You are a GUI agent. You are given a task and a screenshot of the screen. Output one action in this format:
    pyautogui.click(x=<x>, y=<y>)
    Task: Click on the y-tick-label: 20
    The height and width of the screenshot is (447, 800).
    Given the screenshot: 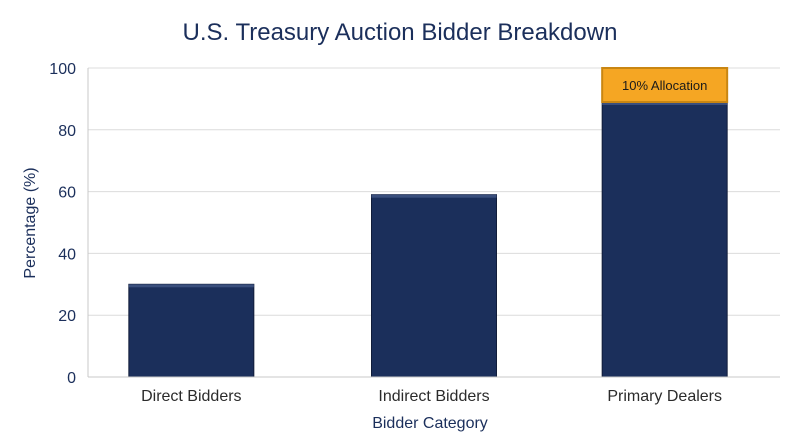 What is the action you would take?
    pyautogui.click(x=67, y=316)
    